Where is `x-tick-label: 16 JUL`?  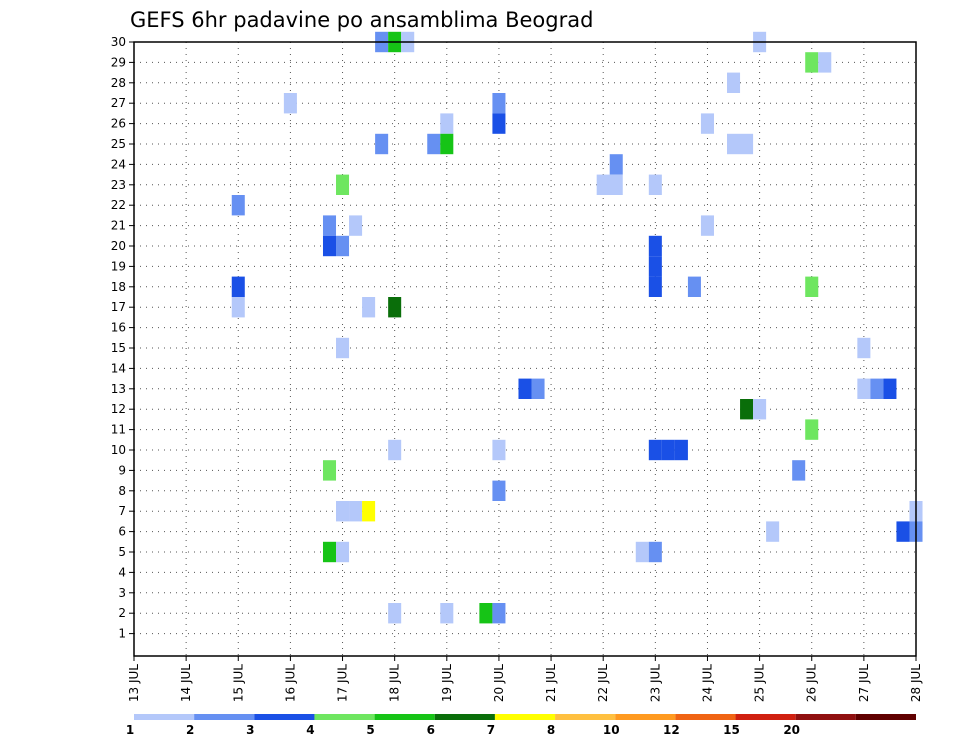 x-tick-label: 16 JUL is located at coordinates (290, 683).